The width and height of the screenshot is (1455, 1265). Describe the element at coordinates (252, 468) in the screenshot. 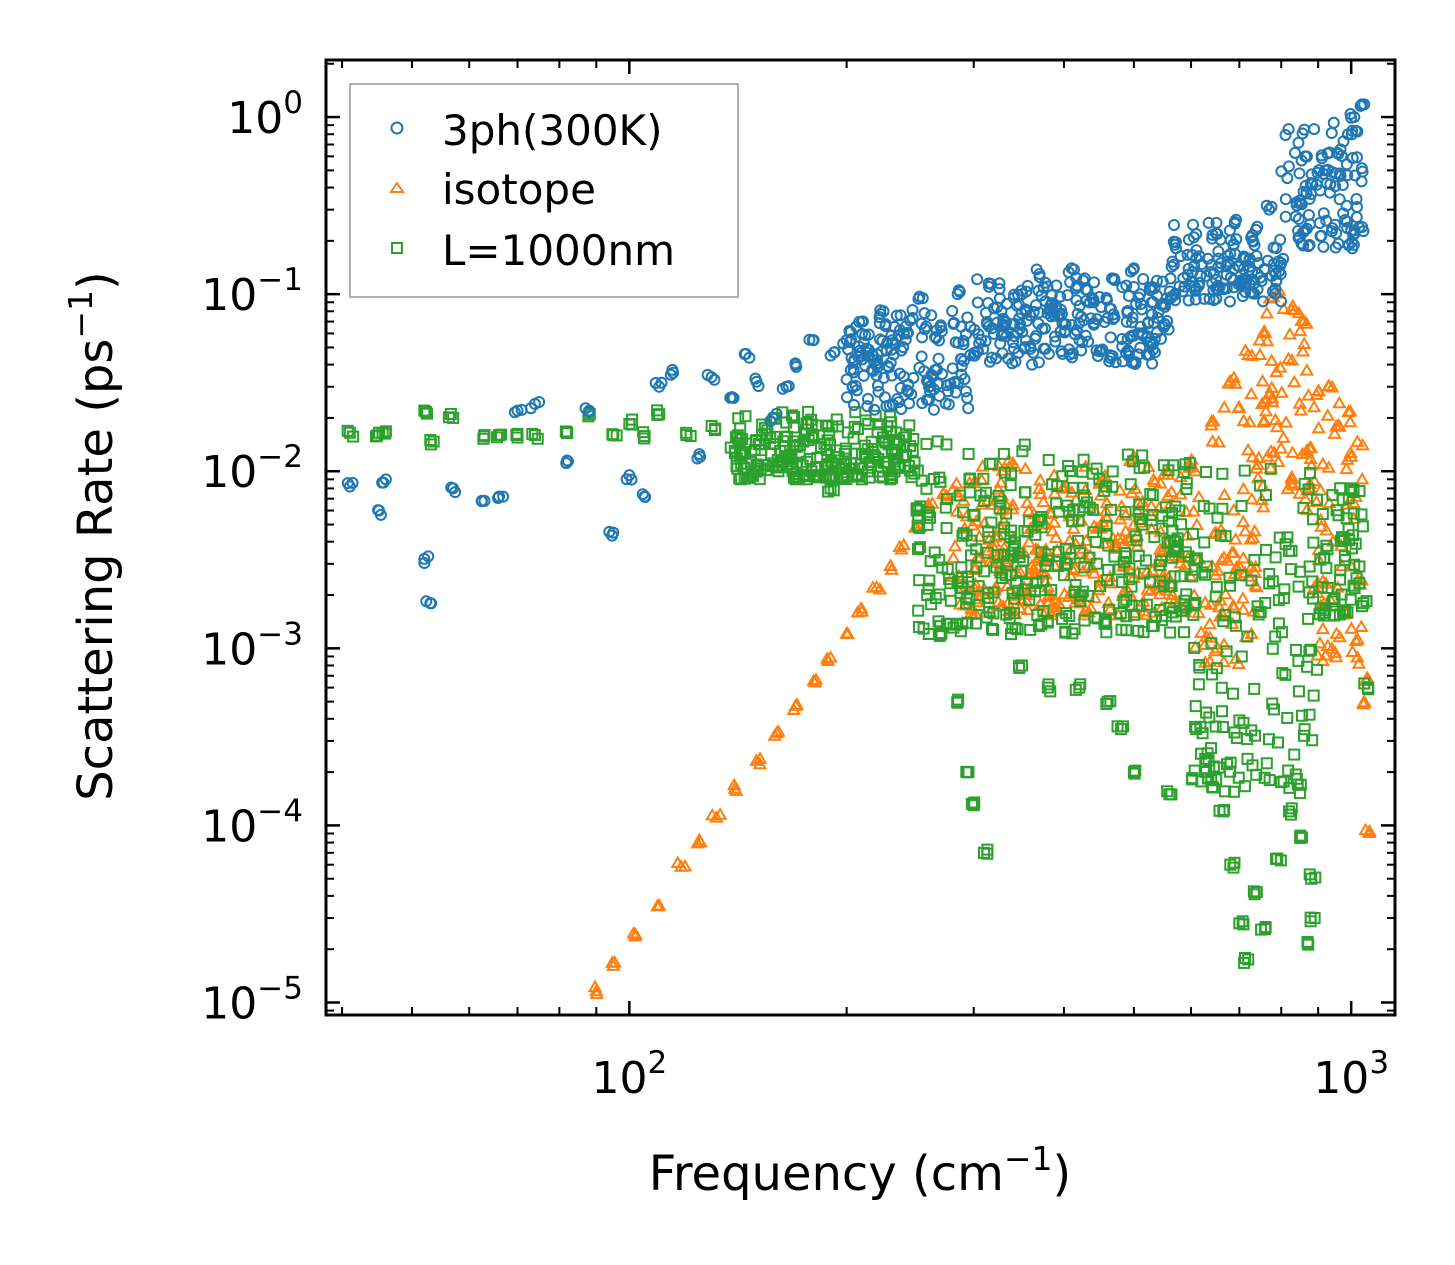

I see `y-tick-label: 10−2` at that location.